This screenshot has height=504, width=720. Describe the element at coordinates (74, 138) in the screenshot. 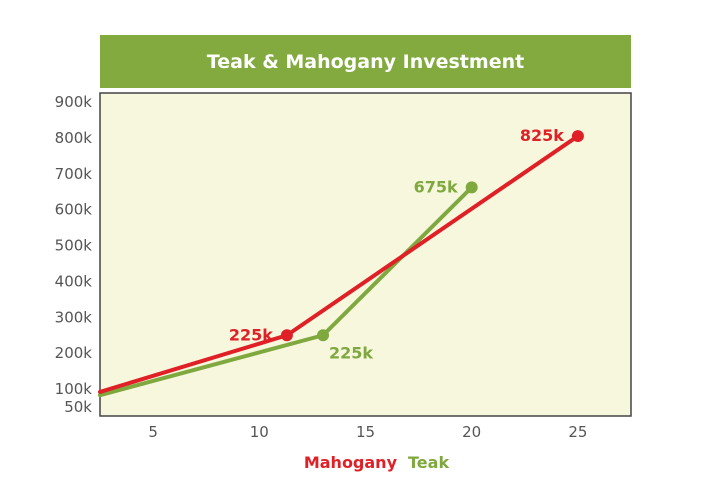

I see `y-tick-label: 800k` at that location.